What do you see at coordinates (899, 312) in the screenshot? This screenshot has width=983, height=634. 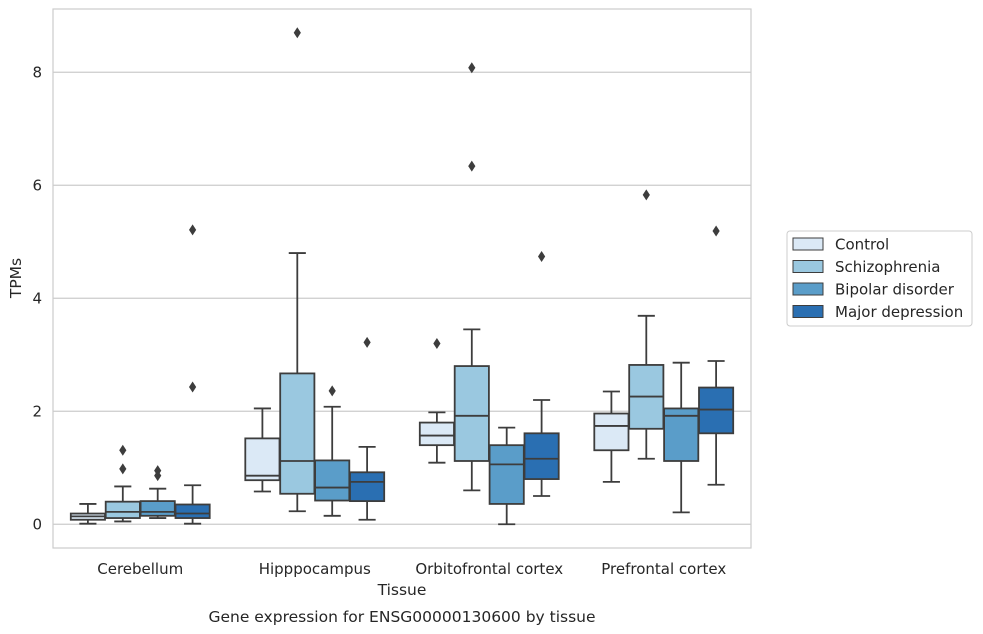 I see `legend-label: Major depression` at bounding box center [899, 312].